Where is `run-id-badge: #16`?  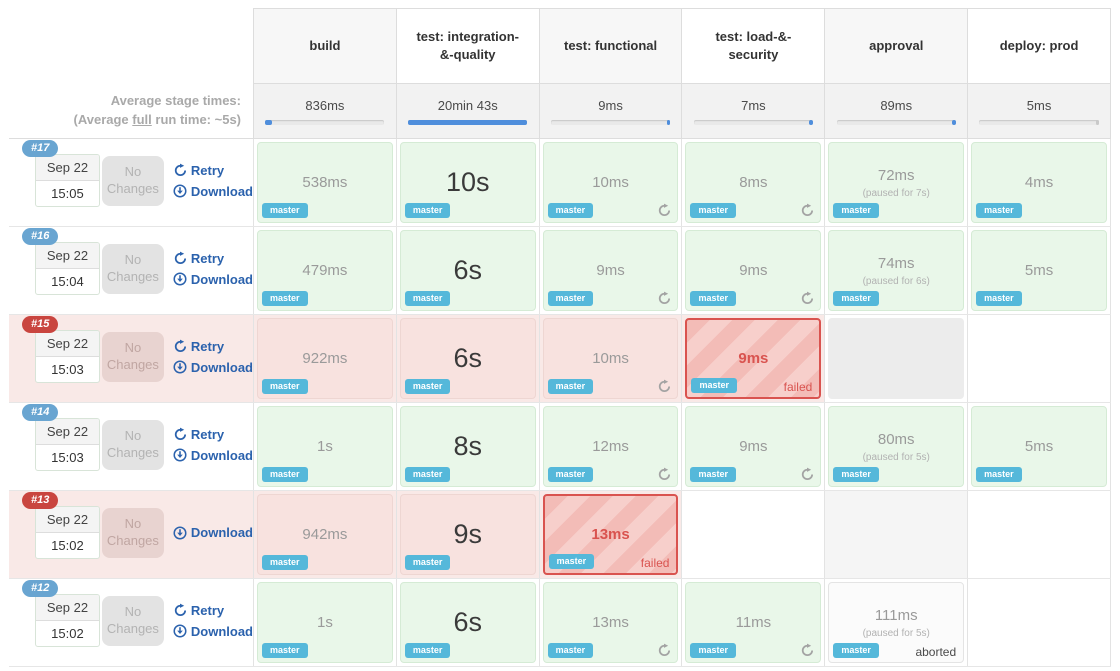 run-id-badge: #16 is located at coordinates (40, 236).